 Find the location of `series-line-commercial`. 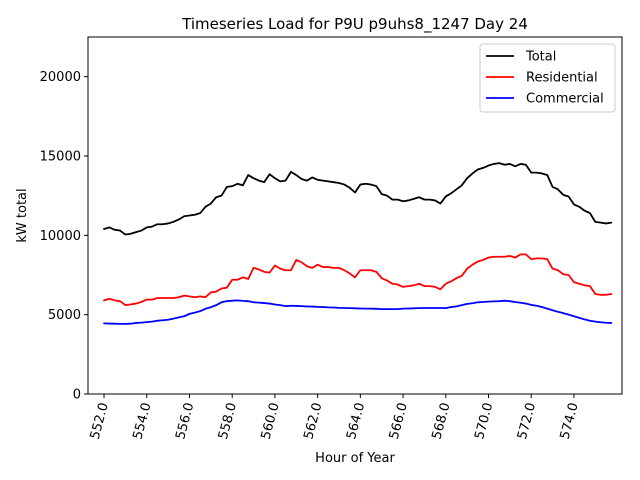

series-line-commercial is located at coordinates (358, 312).